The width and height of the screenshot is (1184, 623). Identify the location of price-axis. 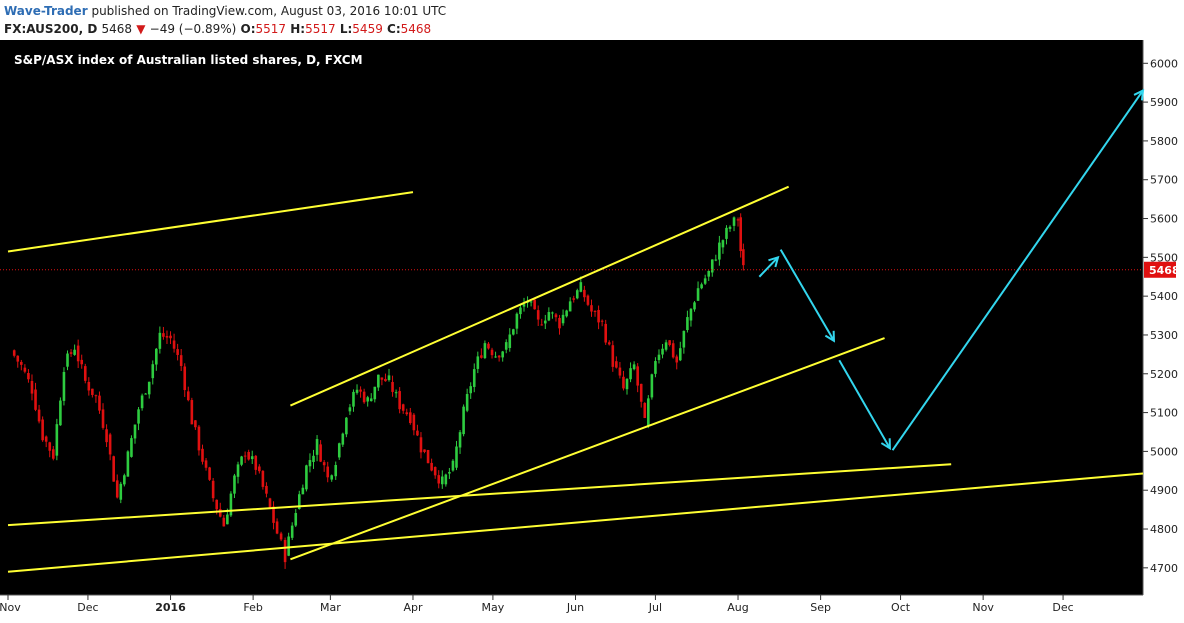
(1163, 317).